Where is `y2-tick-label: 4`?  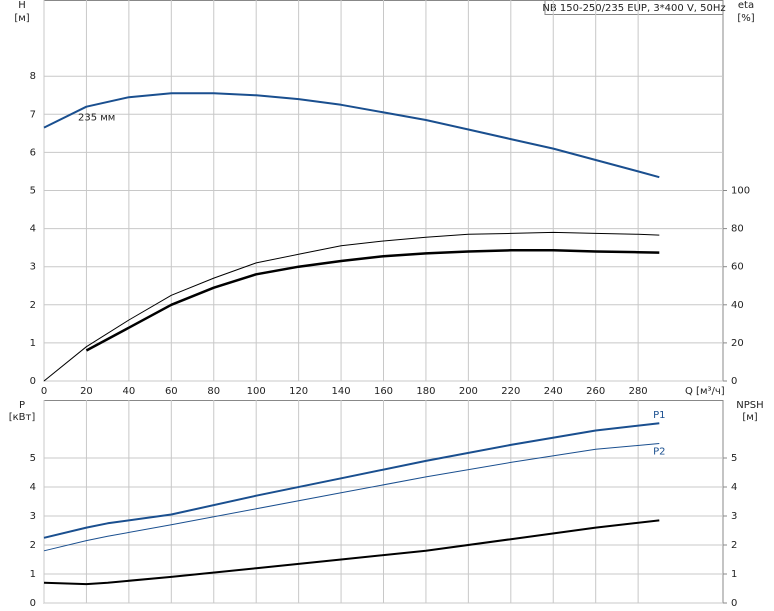
y2-tick-label: 4 is located at coordinates (734, 487).